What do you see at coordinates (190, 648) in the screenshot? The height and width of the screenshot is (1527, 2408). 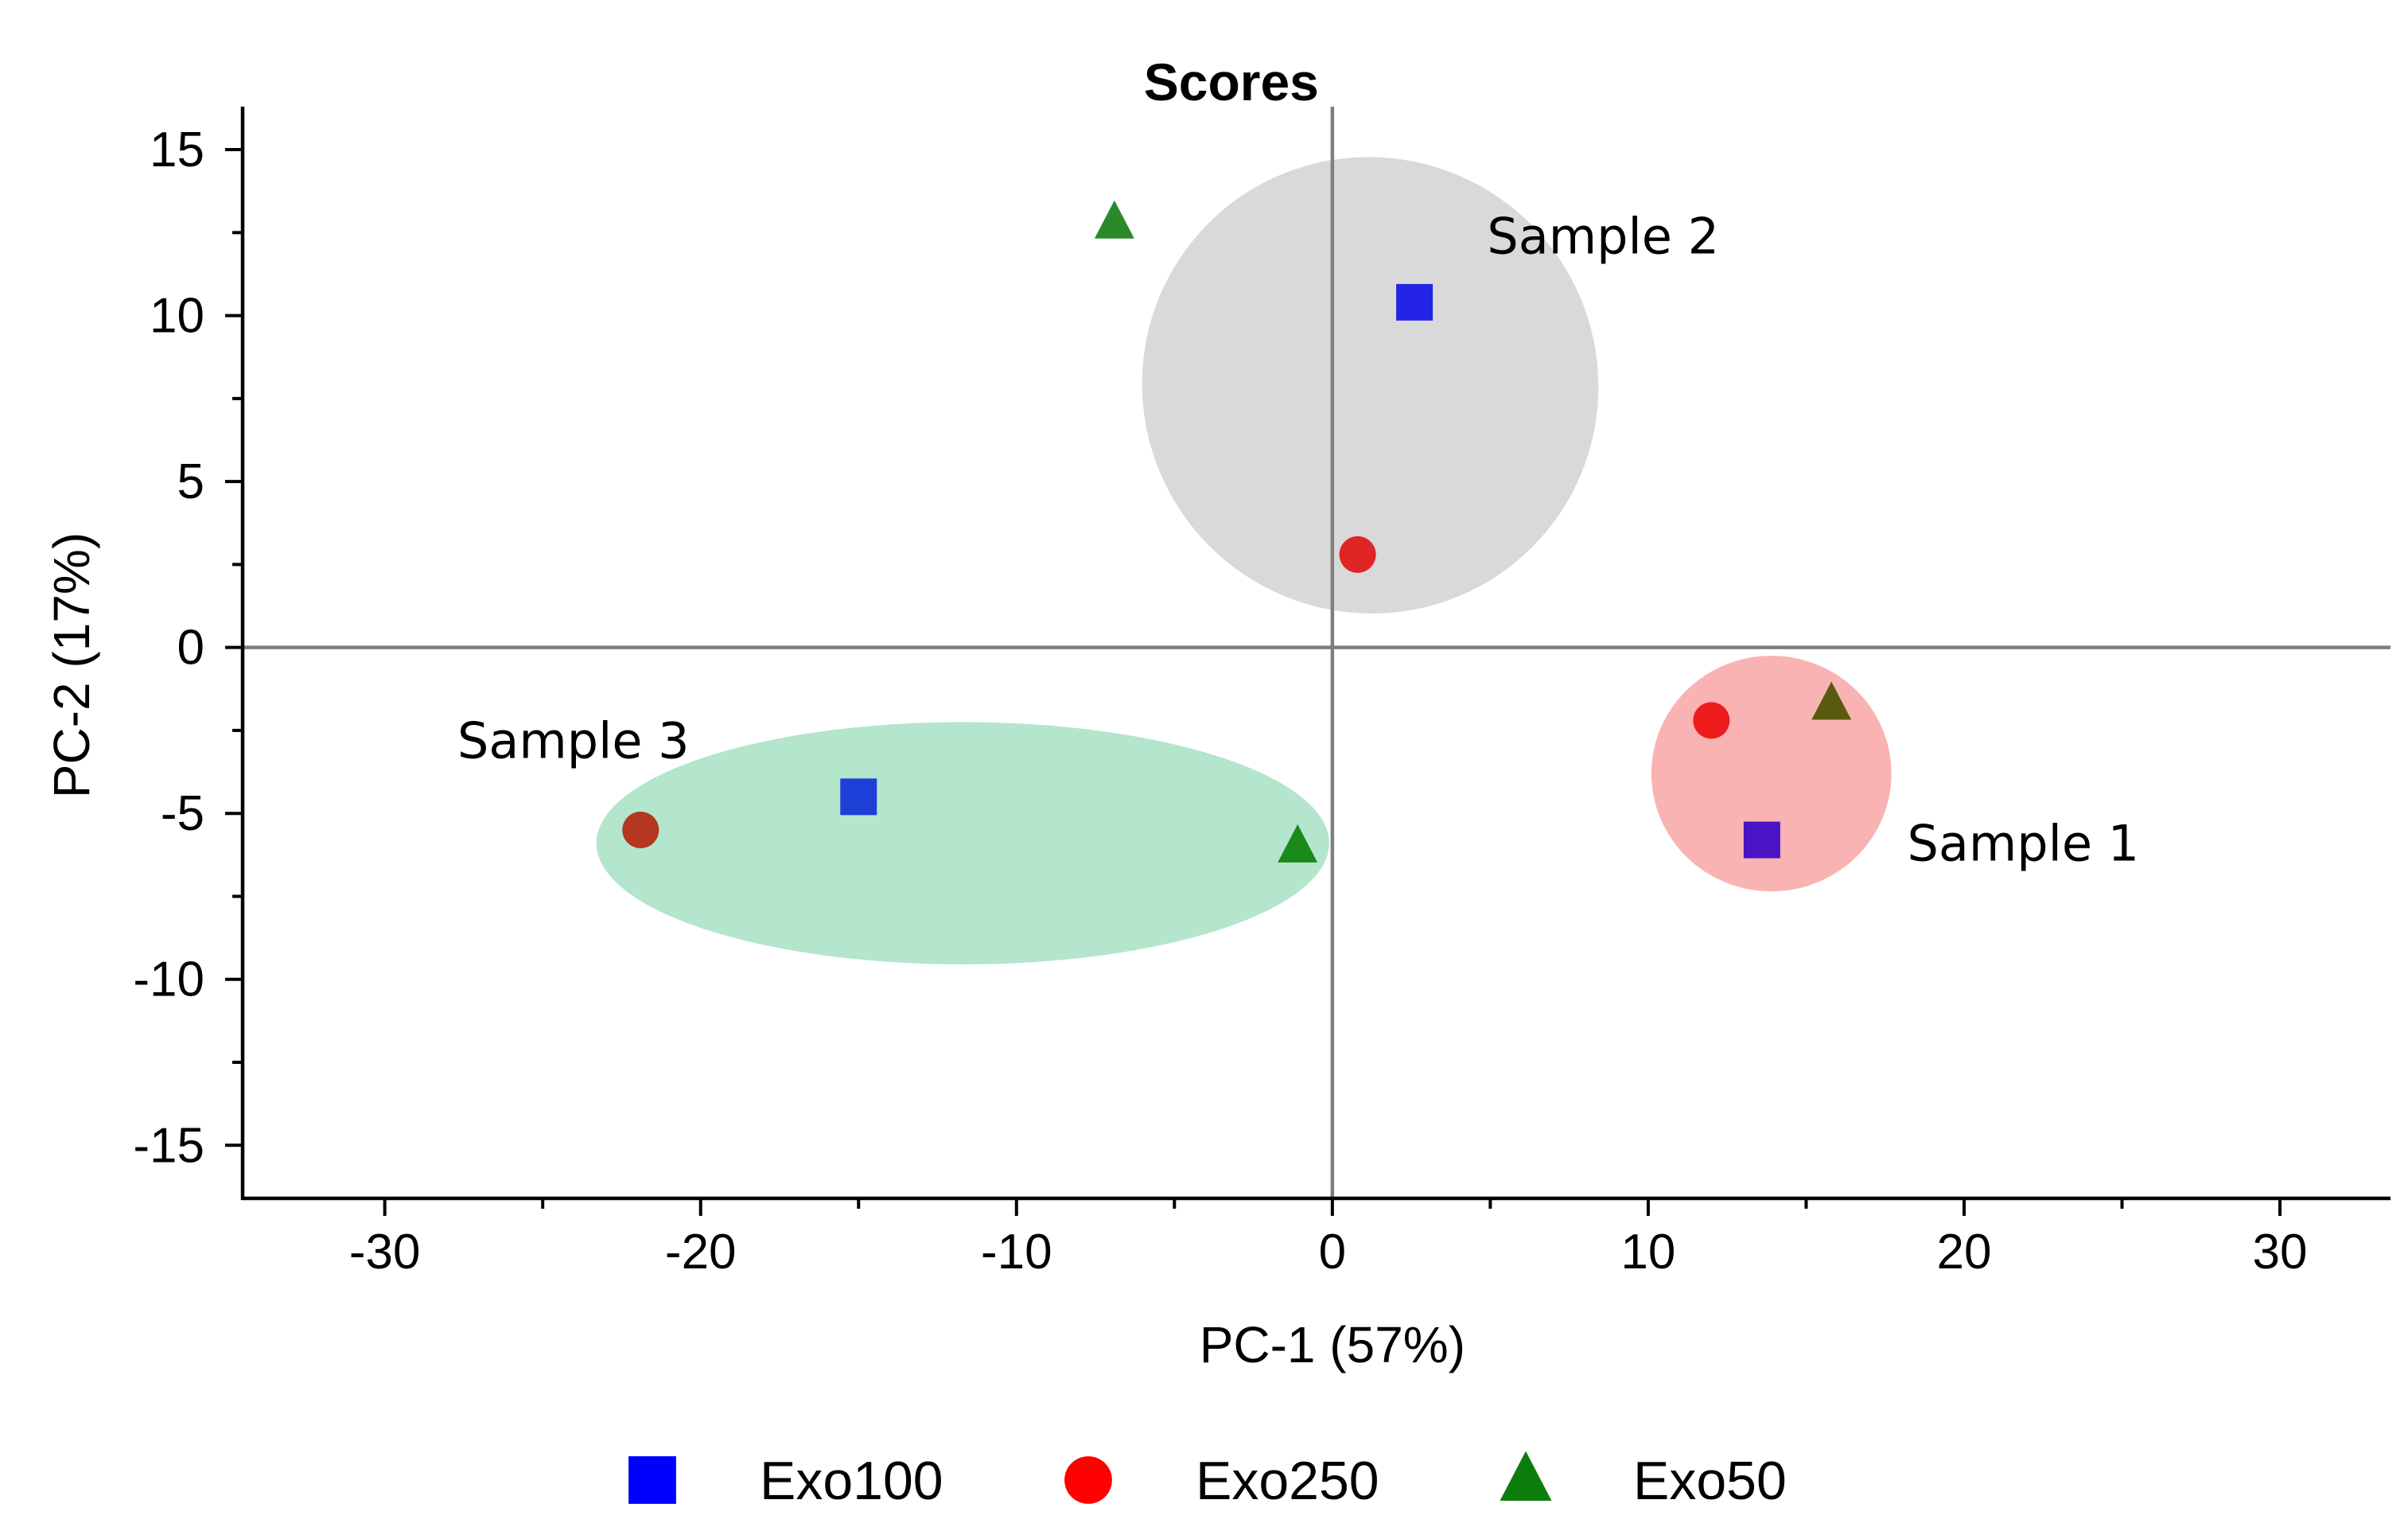 I see `y-tick-label: 0` at bounding box center [190, 648].